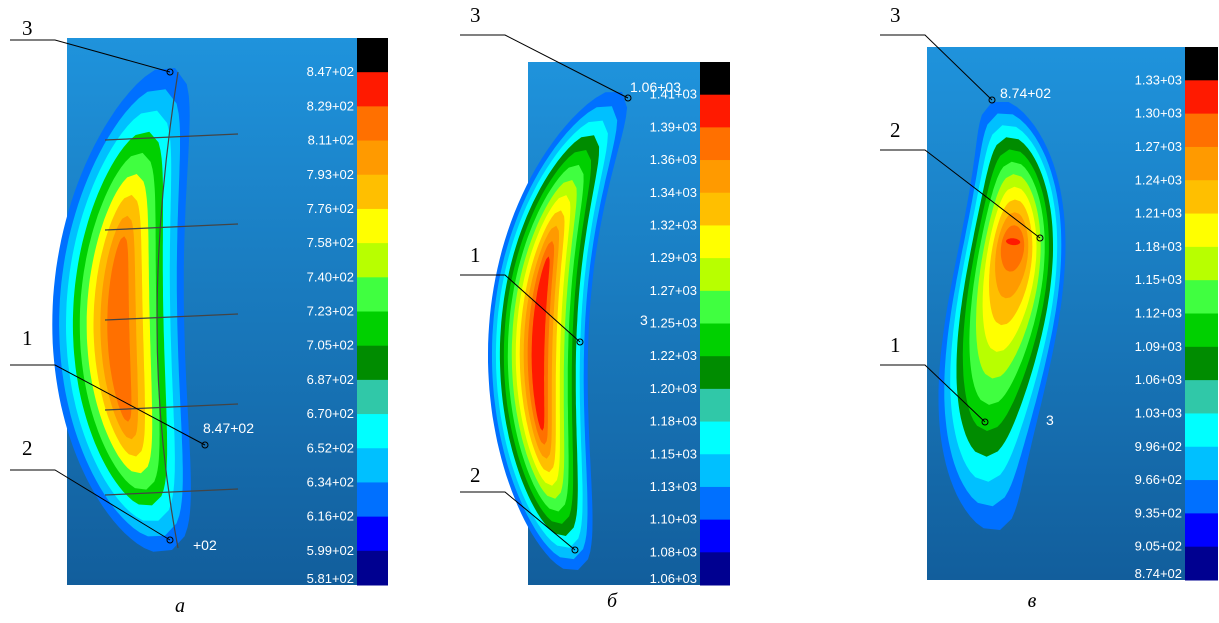 The image size is (1219, 623). I want to click on annotation: +02, so click(205, 545).